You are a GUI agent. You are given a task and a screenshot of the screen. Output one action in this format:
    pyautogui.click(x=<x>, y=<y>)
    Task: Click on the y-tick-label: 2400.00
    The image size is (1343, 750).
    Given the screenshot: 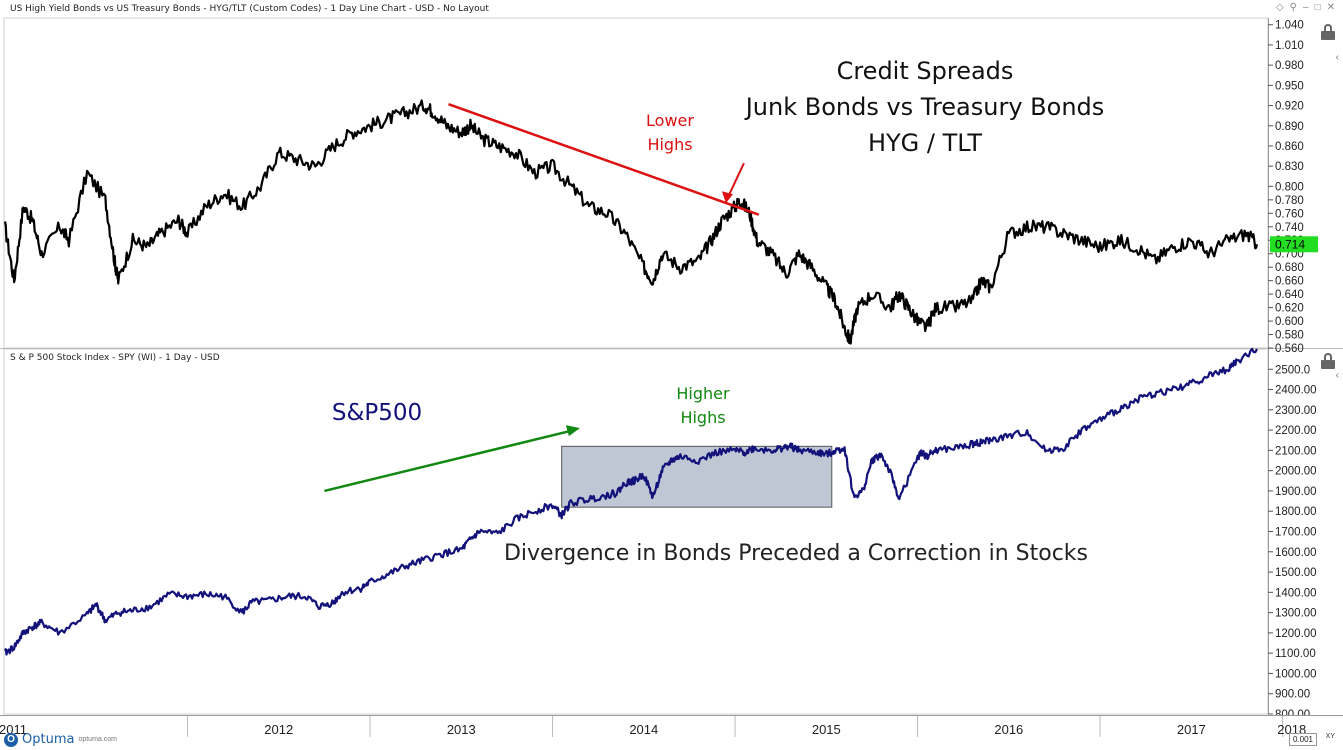 What is the action you would take?
    pyautogui.click(x=1296, y=391)
    